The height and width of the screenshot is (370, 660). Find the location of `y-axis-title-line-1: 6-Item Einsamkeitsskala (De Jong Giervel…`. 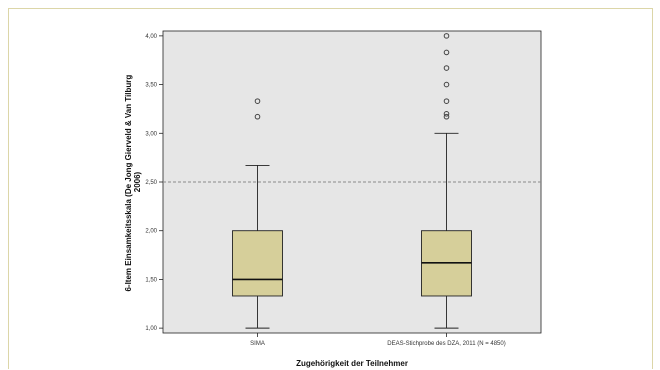

y-axis-title-line-1: 6-Item Einsamkeitsskala (De Jong Giervel… is located at coordinates (128, 183).